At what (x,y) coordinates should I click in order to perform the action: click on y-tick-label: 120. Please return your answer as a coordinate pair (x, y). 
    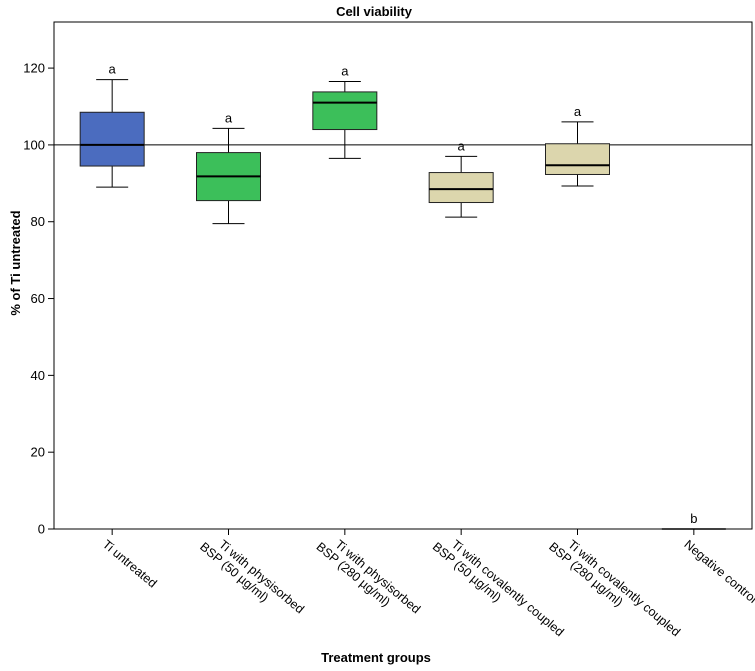
    Looking at the image, I should click on (34, 68).